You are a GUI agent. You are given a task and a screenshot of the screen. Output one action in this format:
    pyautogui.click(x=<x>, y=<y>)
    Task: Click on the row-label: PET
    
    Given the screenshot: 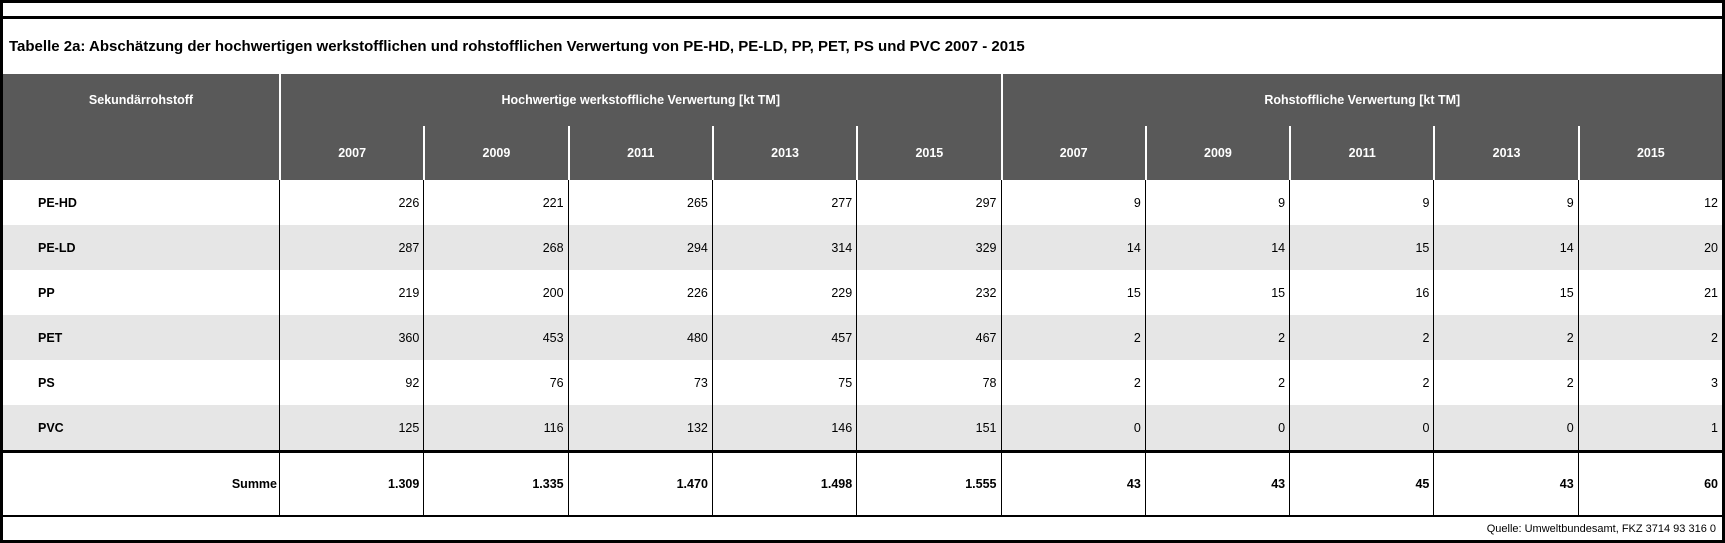 What is the action you would take?
    pyautogui.click(x=50, y=337)
    